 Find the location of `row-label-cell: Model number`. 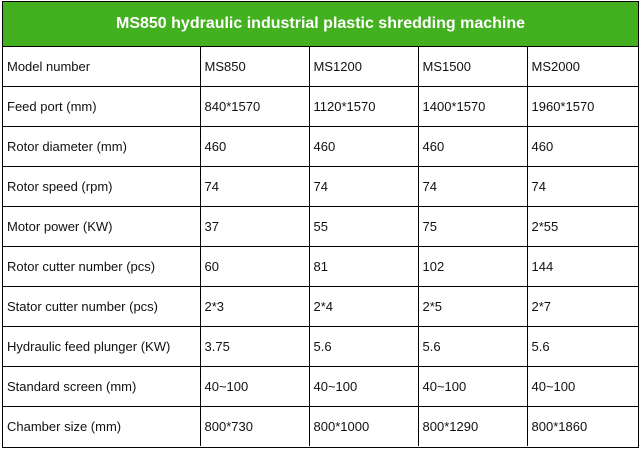

row-label-cell: Model number is located at coordinates (102, 67).